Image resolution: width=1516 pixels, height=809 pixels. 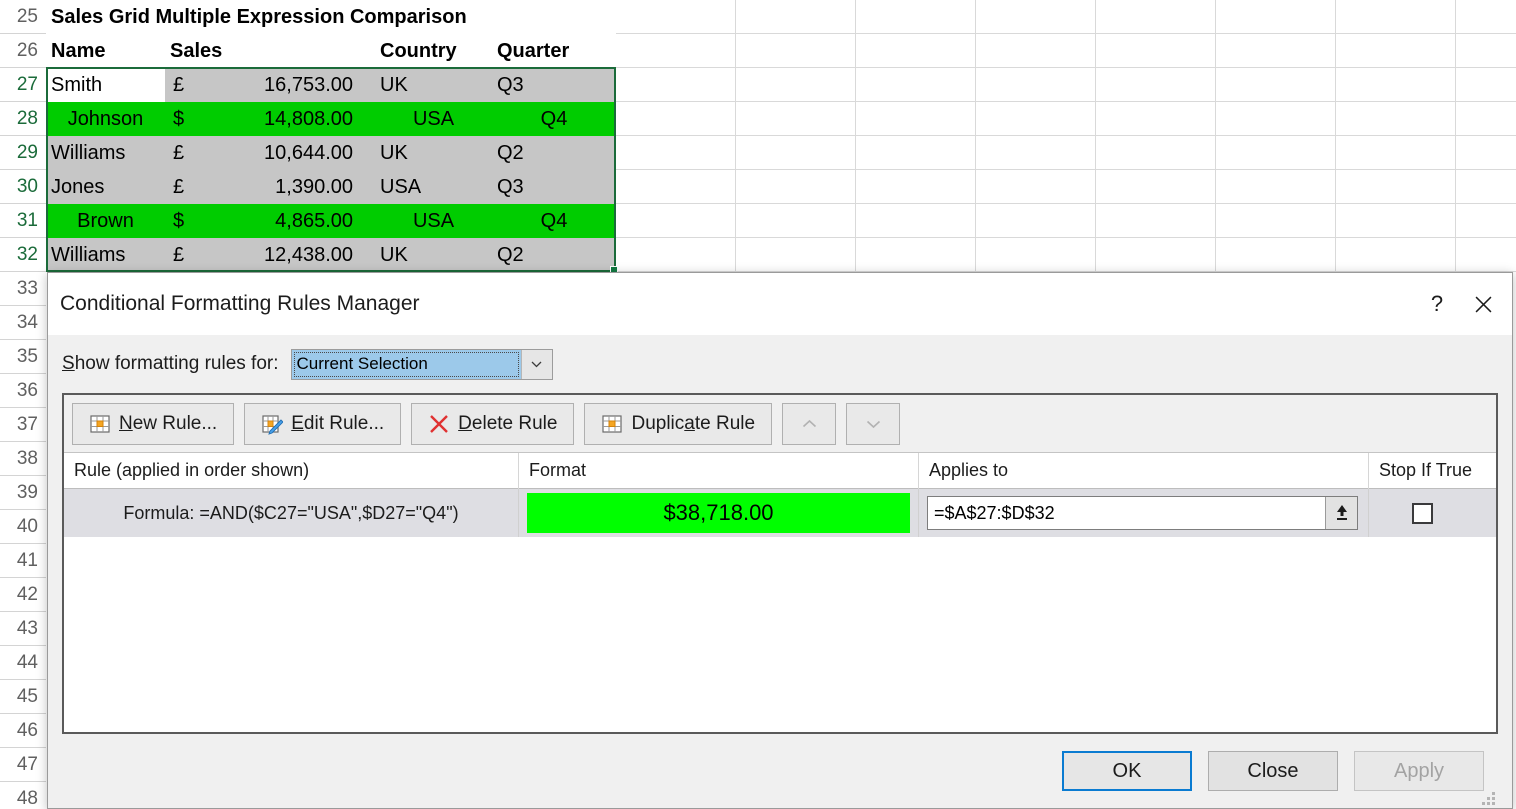 I want to click on row-header-31: 31, so click(x=23, y=221).